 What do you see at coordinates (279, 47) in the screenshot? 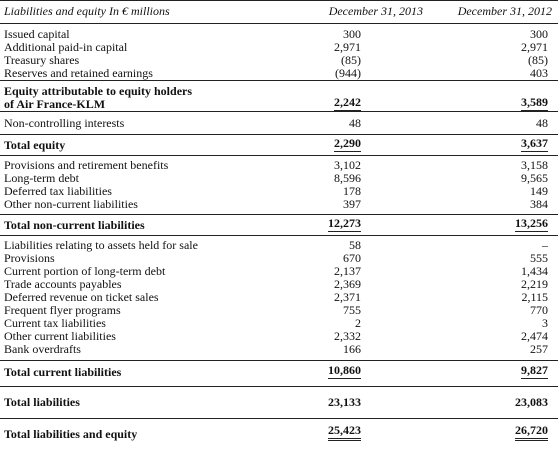
I see `table-row: Additional paid-in capital 2,971 2,971` at bounding box center [279, 47].